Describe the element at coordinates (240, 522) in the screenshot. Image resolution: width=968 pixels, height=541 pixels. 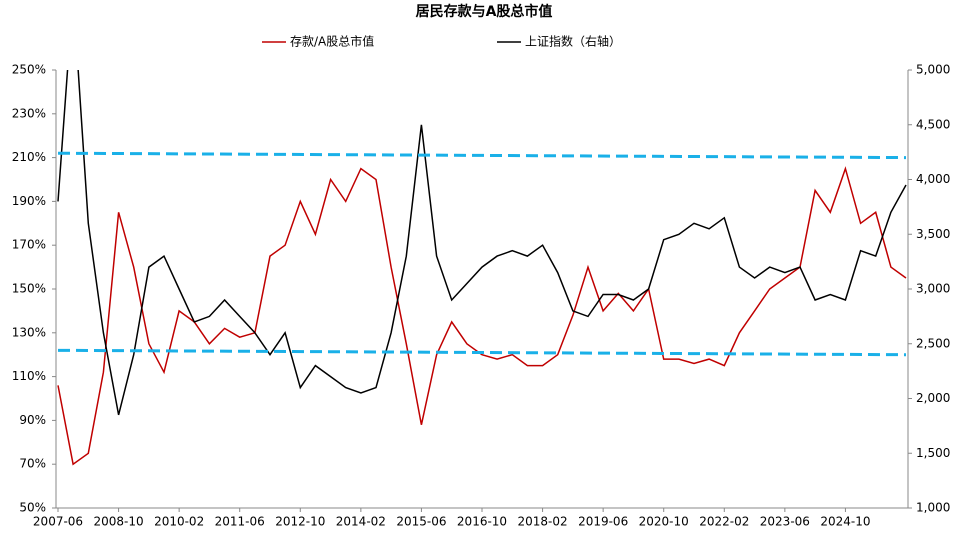
I see `x-tick-label: 2011-06` at that location.